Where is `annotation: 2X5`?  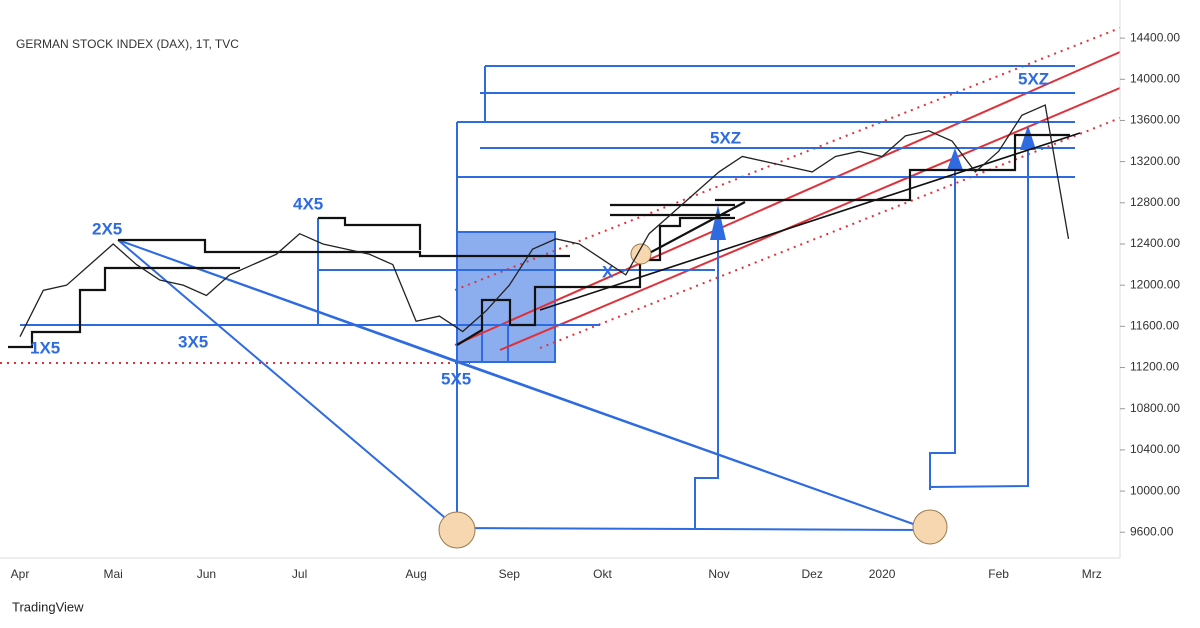
annotation: 2X5 is located at coordinates (107, 228).